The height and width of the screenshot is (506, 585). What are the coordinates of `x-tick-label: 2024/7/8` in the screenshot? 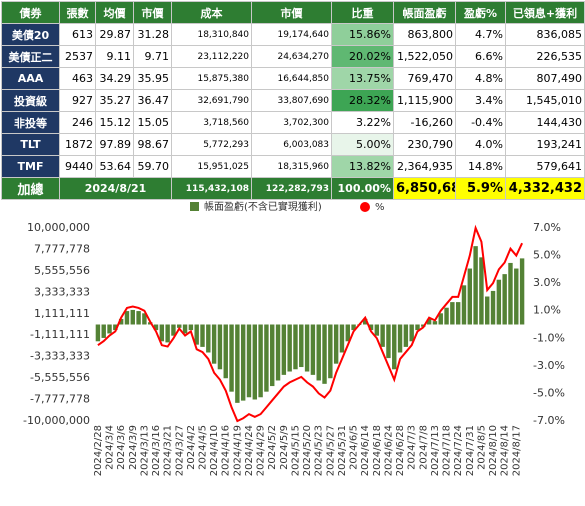 It's located at (423, 447).